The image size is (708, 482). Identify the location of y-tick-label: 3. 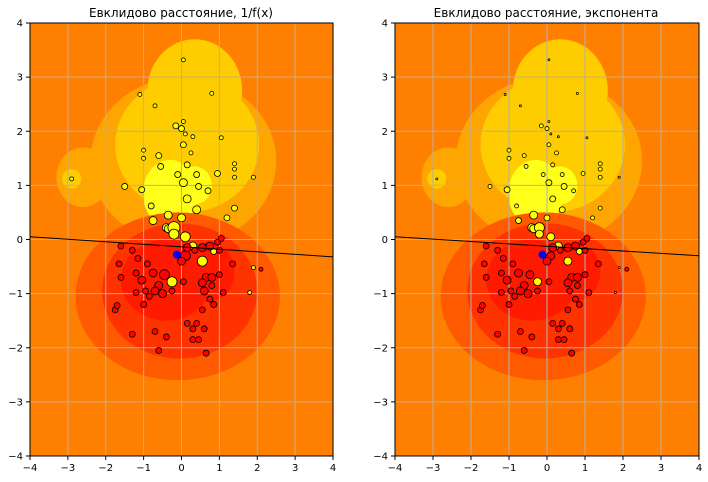
(385, 78).